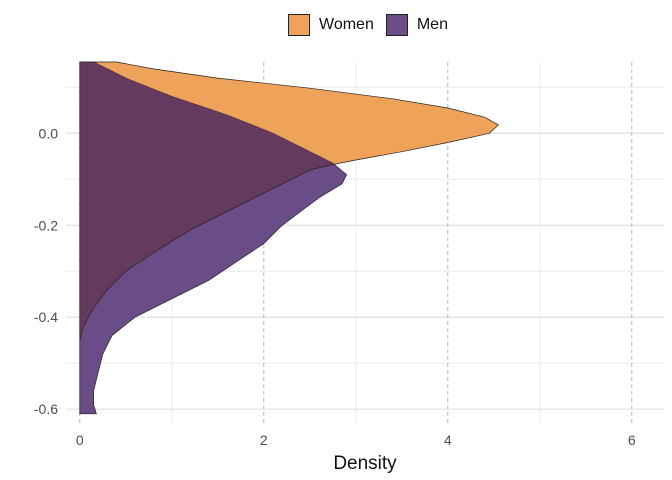 This screenshot has height=480, width=672. Describe the element at coordinates (346, 24) in the screenshot. I see `legend-label-women: Women` at that location.